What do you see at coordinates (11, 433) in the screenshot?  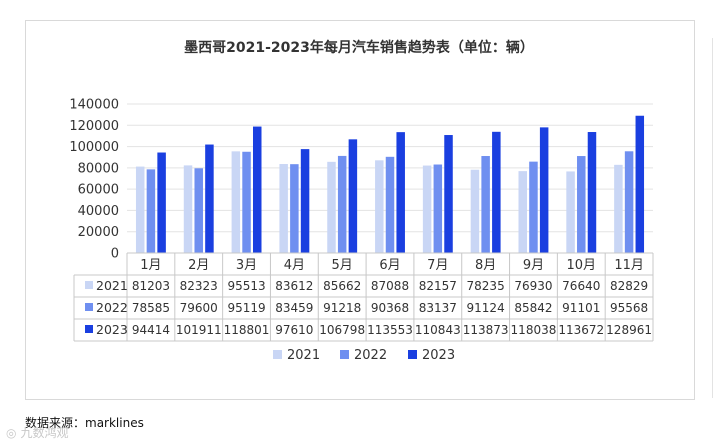 I see `watermark-logo-icon: ◎` at bounding box center [11, 433].